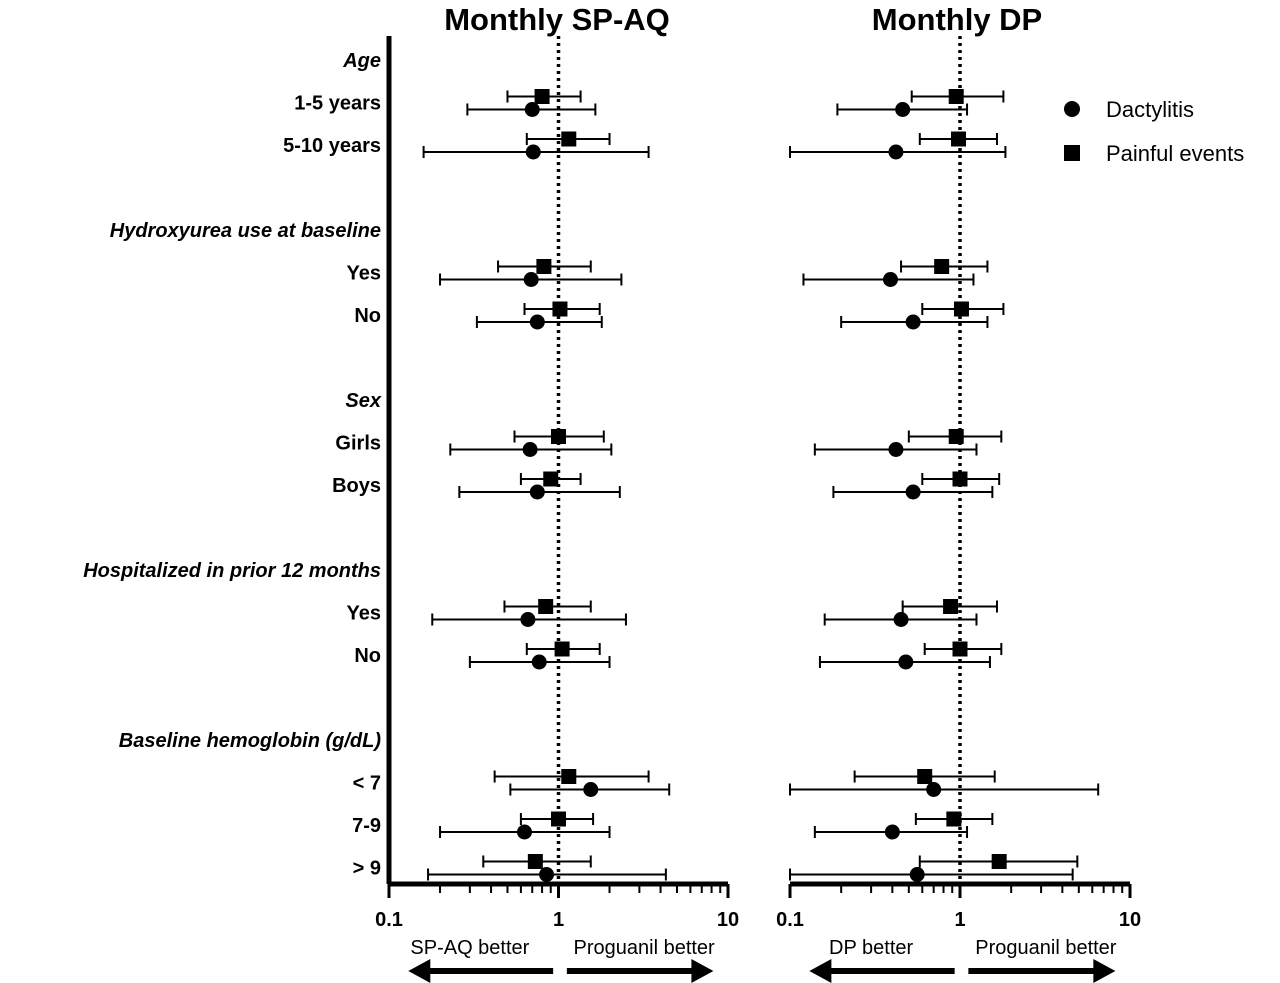 This screenshot has width=1280, height=983. I want to click on legend-circle-icon, so click(1072, 109).